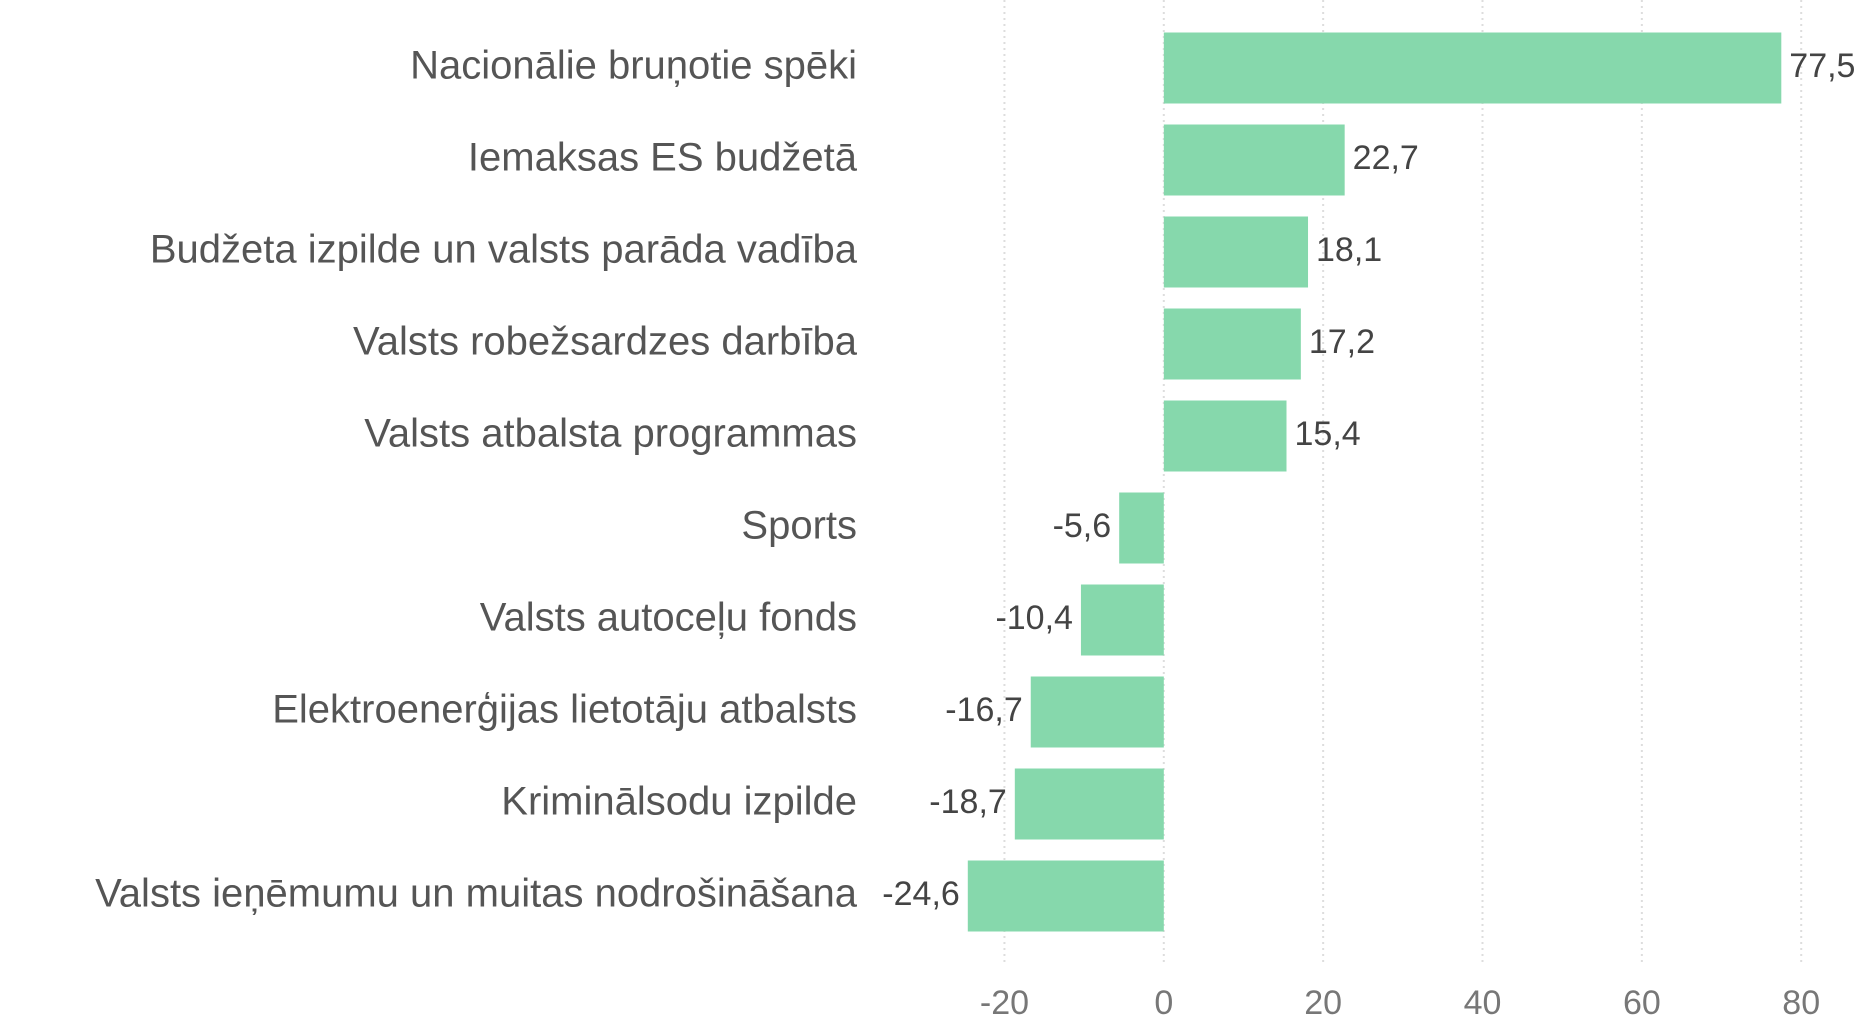  I want to click on data-label: 77,5, so click(1822, 66).